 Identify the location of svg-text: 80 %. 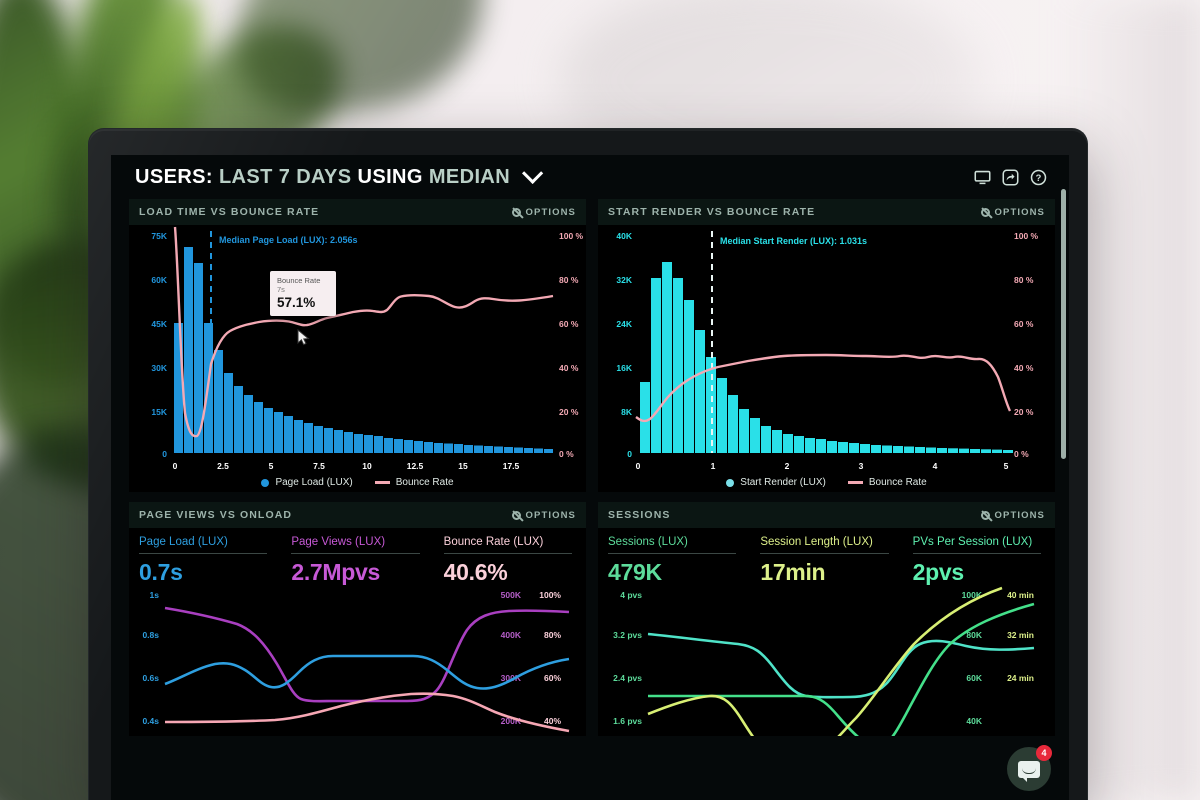
(569, 280).